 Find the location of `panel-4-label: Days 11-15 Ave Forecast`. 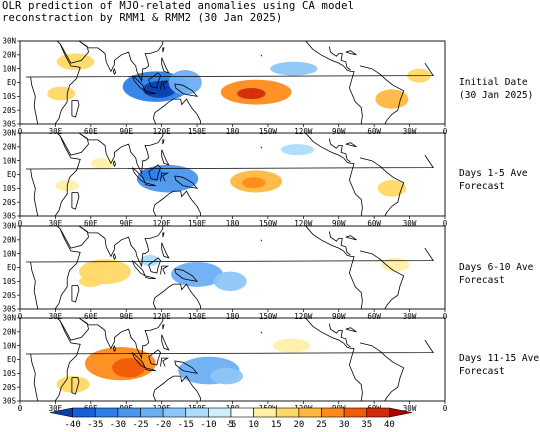

panel-4-label: Days 11-15 Ave Forecast is located at coordinates (499, 365).